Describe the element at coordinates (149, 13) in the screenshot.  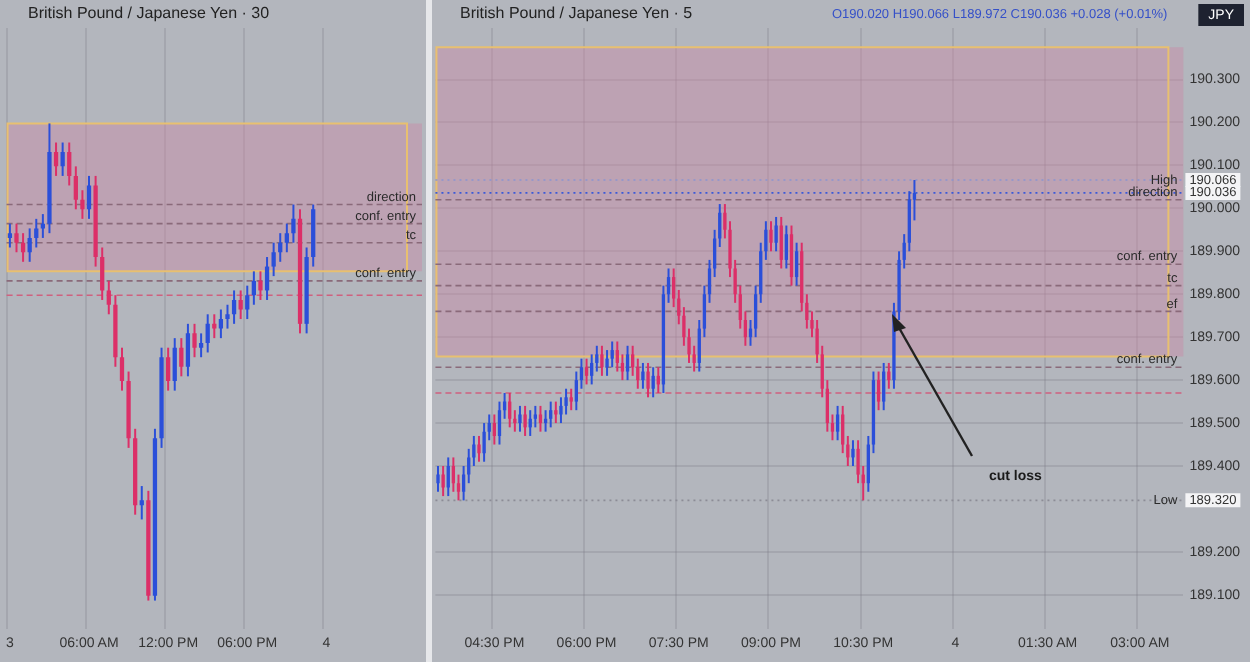
I see `chart-title: British Pound / Japanese Yen · 30` at that location.